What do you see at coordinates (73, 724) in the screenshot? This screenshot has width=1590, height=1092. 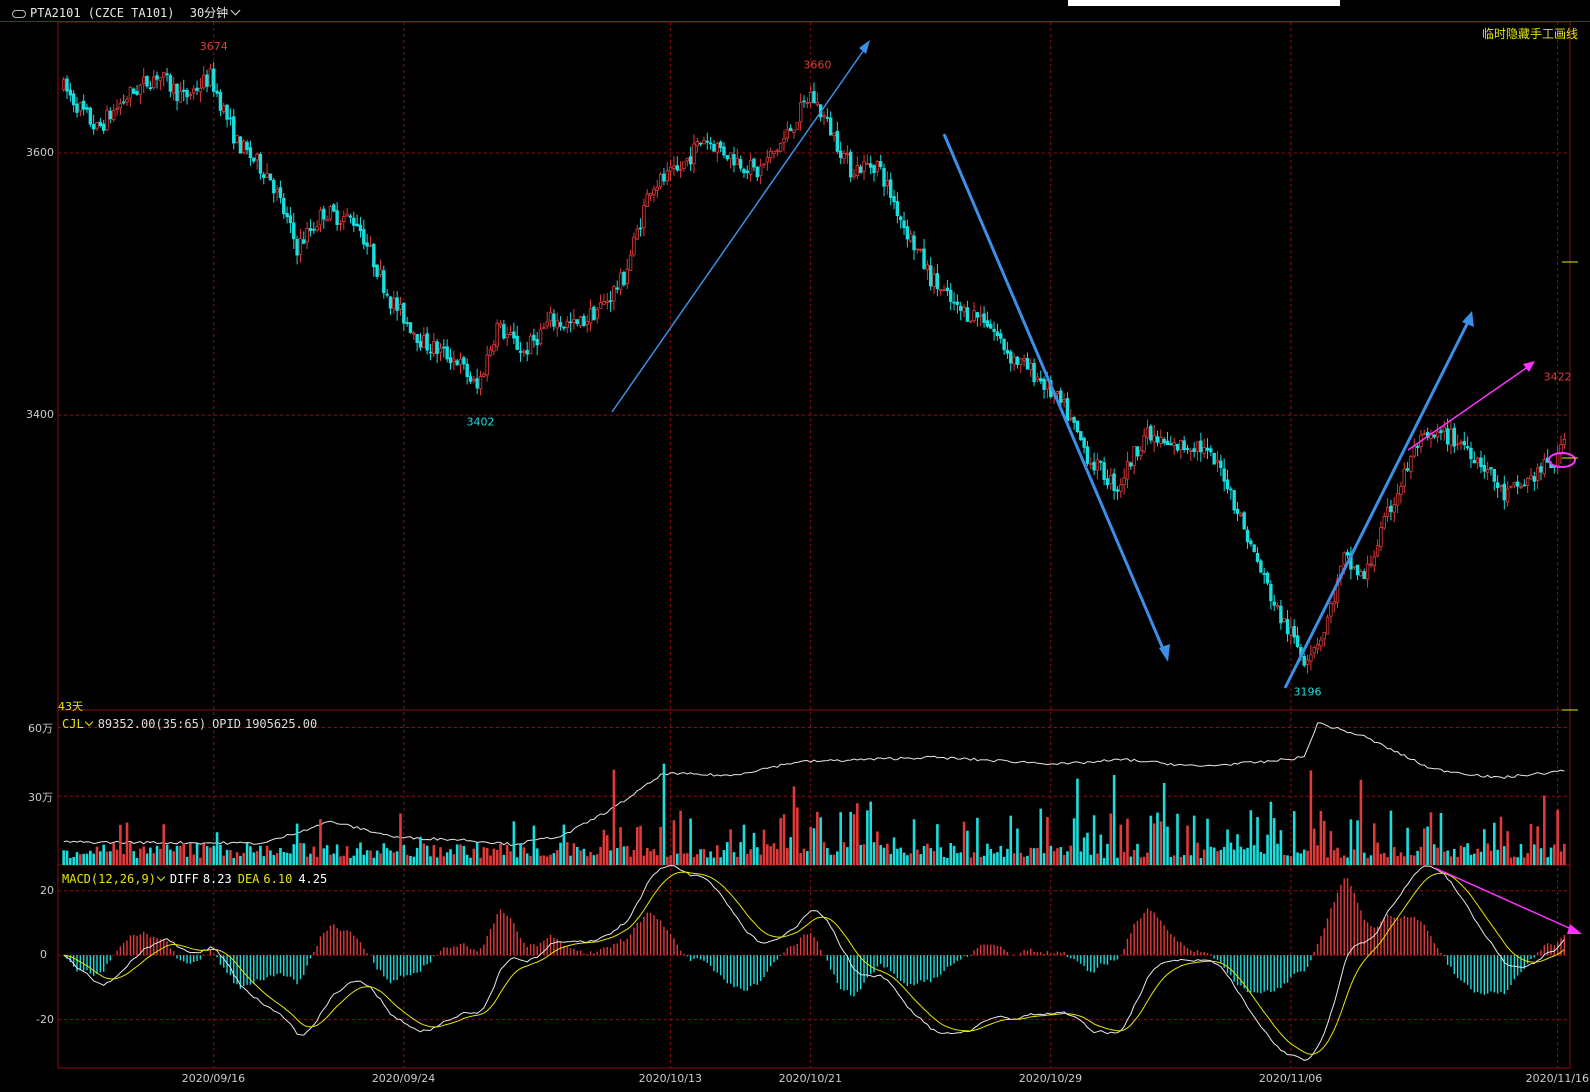 I see `volume-name: CJL` at bounding box center [73, 724].